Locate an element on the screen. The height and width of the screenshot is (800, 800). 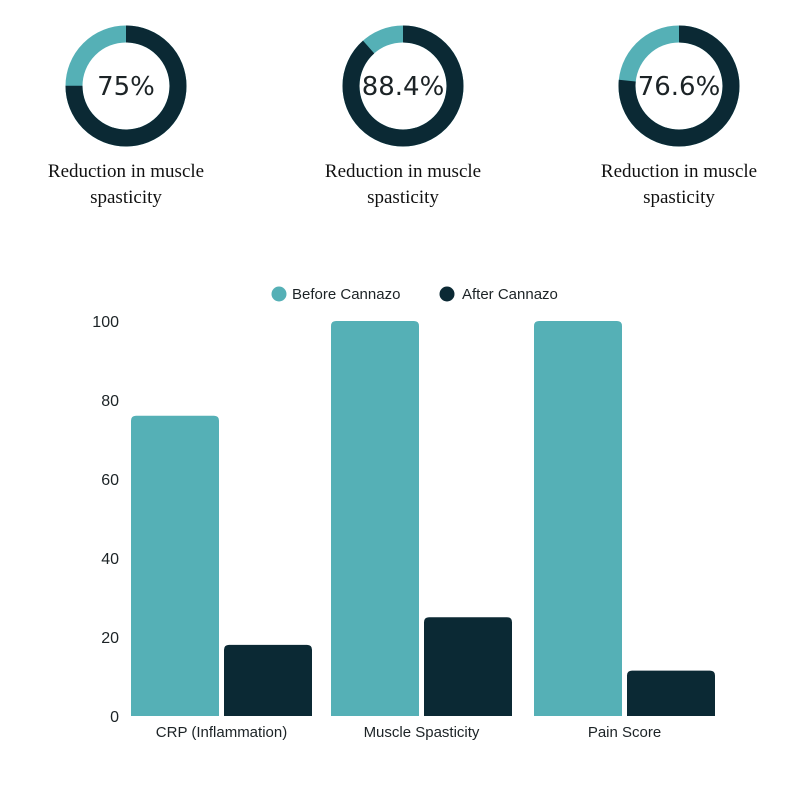
y-tick-label: 60 is located at coordinates (110, 480).